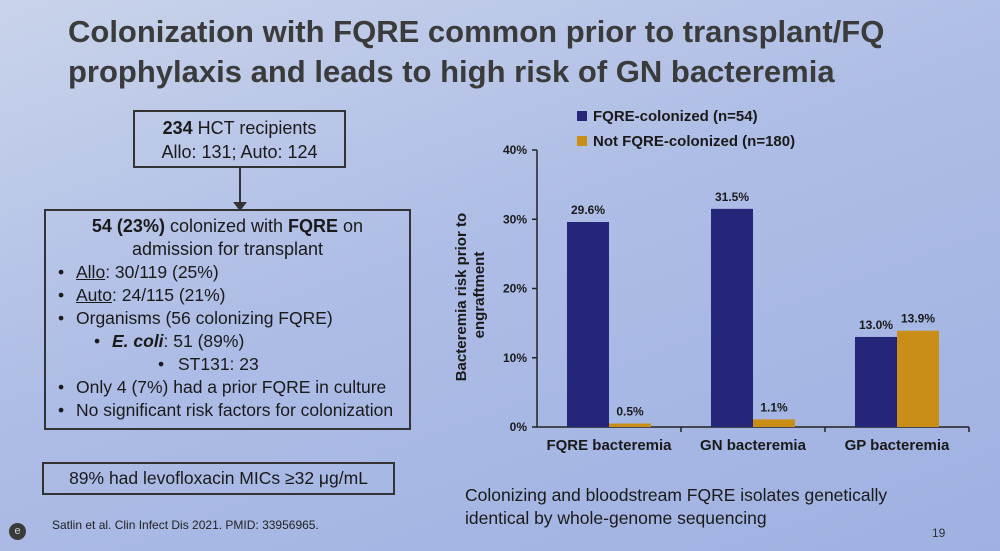  What do you see at coordinates (609, 445) in the screenshot?
I see `x-tick-label: FQRE bacteremia` at bounding box center [609, 445].